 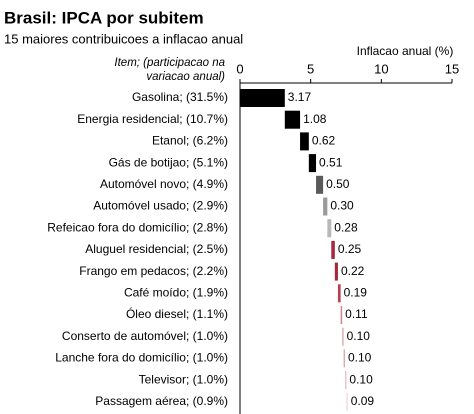 What do you see at coordinates (239, 68) in the screenshot?
I see `x-tick-label: 0` at bounding box center [239, 68].